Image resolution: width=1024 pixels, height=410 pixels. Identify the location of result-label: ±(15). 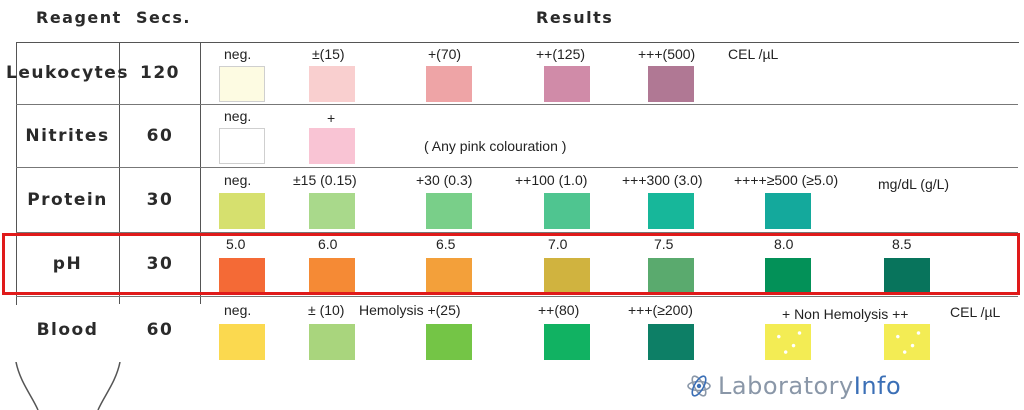
(328, 54).